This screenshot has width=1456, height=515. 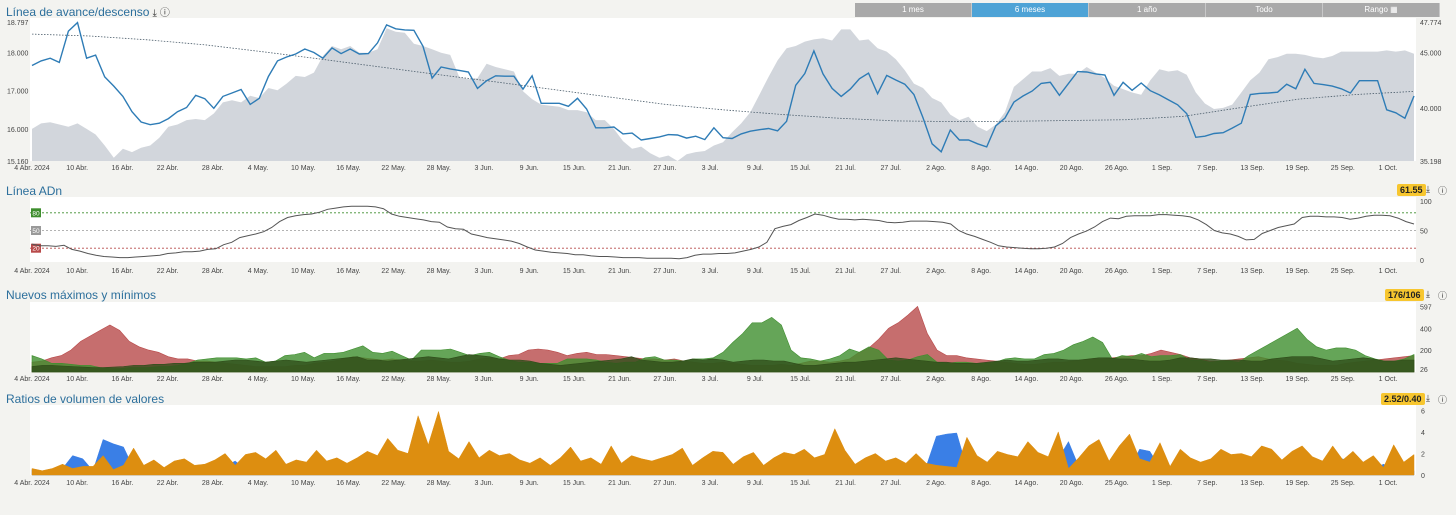 I want to click on y-tick-label-right: 40.000, so click(x=1431, y=109).